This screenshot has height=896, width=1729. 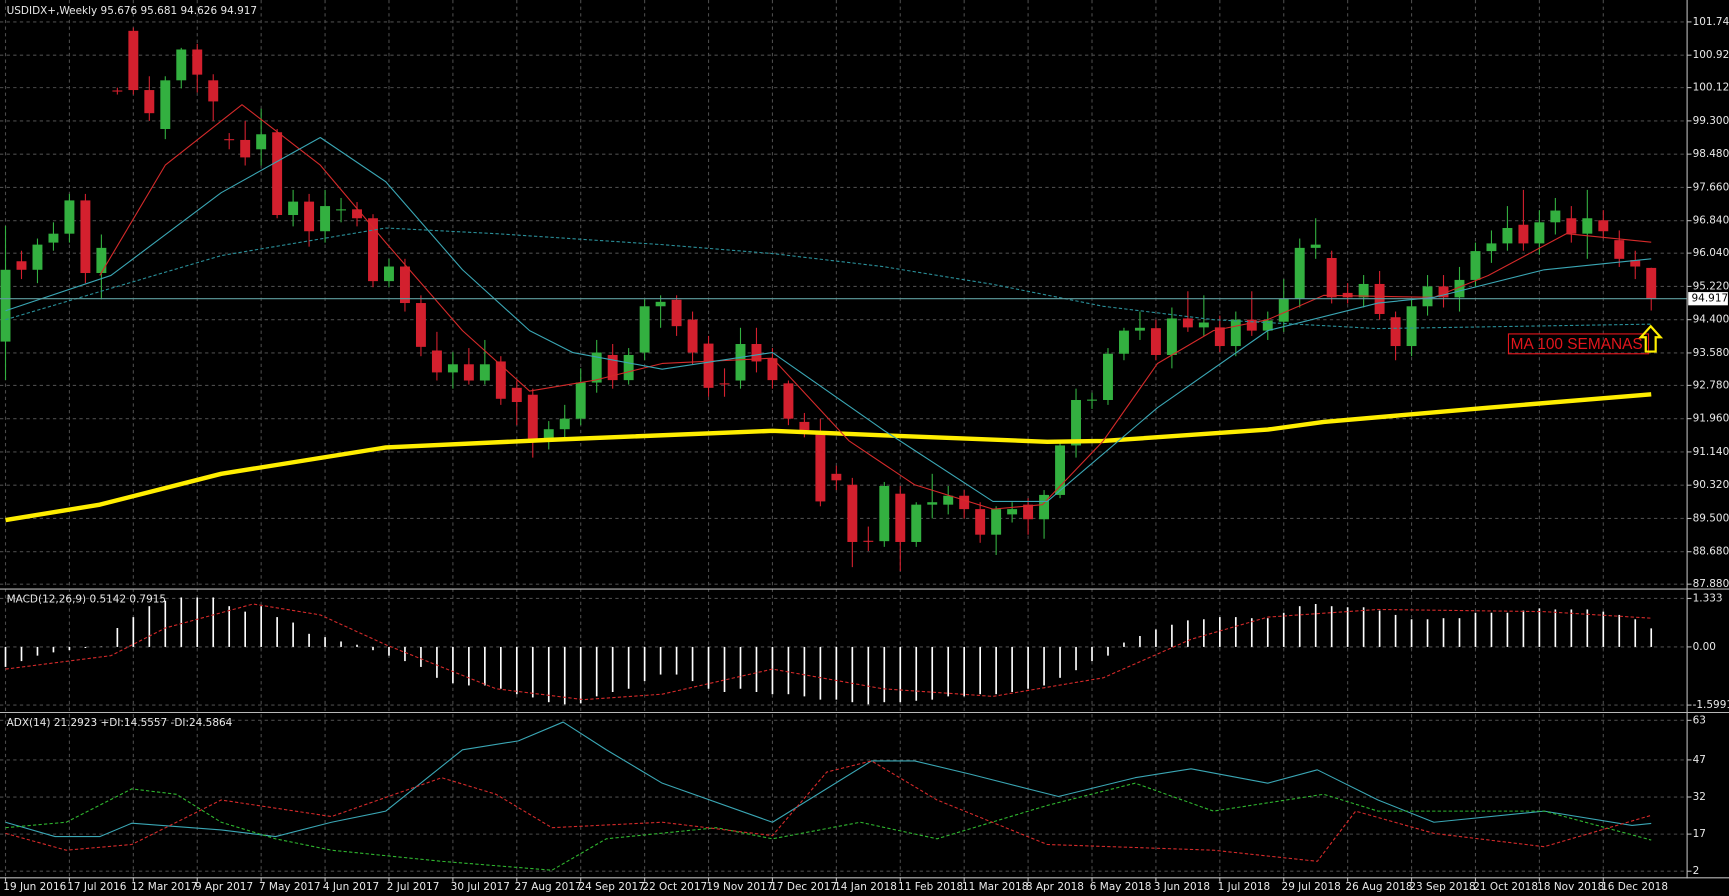 What do you see at coordinates (351, 887) in the screenshot?
I see `x-tick-label: 4 Jun 2017` at bounding box center [351, 887].